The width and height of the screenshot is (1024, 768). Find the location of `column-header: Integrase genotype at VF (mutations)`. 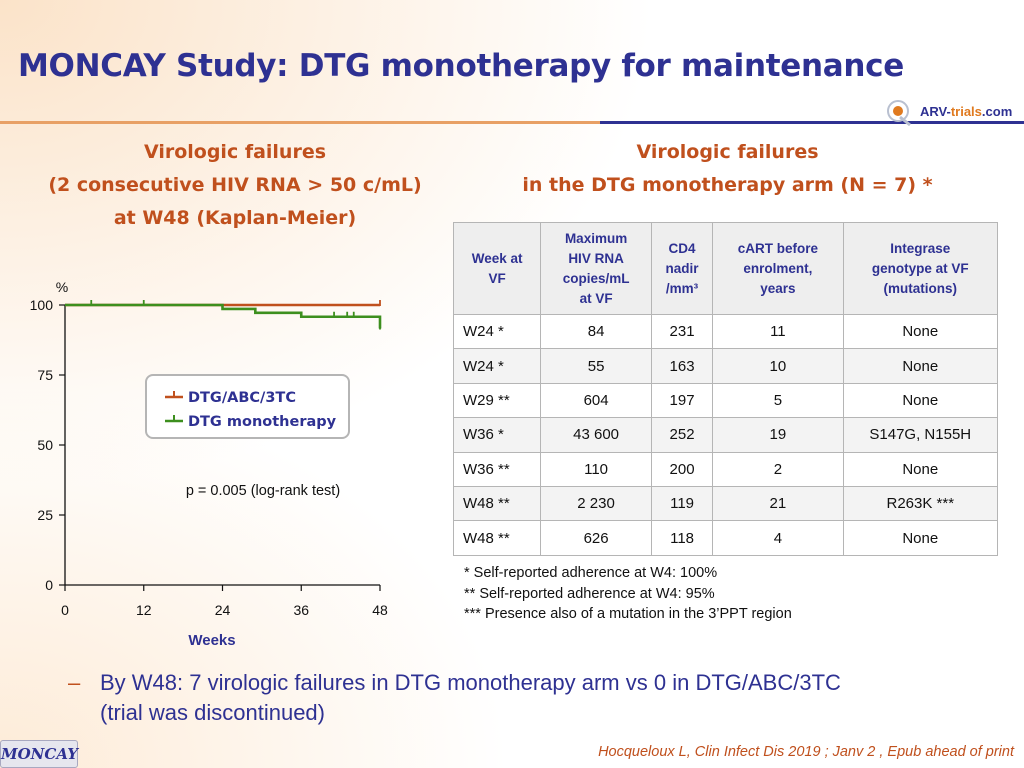

column-header: Integrase genotype at VF (mutations) is located at coordinates (920, 268).